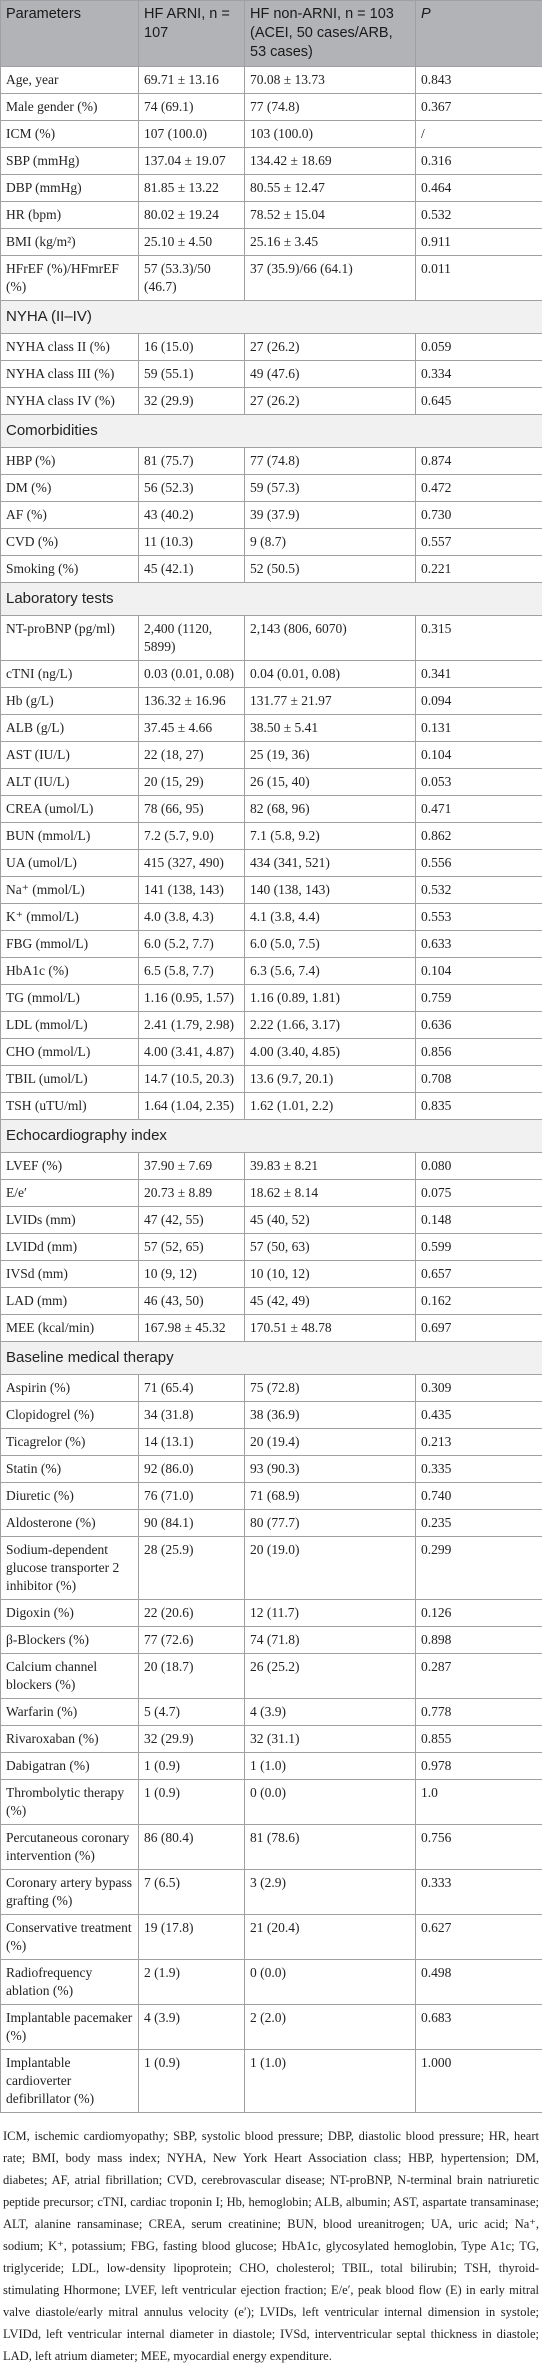 The height and width of the screenshot is (2367, 542). I want to click on row-label: Clopidogrel (%), so click(70, 1415).